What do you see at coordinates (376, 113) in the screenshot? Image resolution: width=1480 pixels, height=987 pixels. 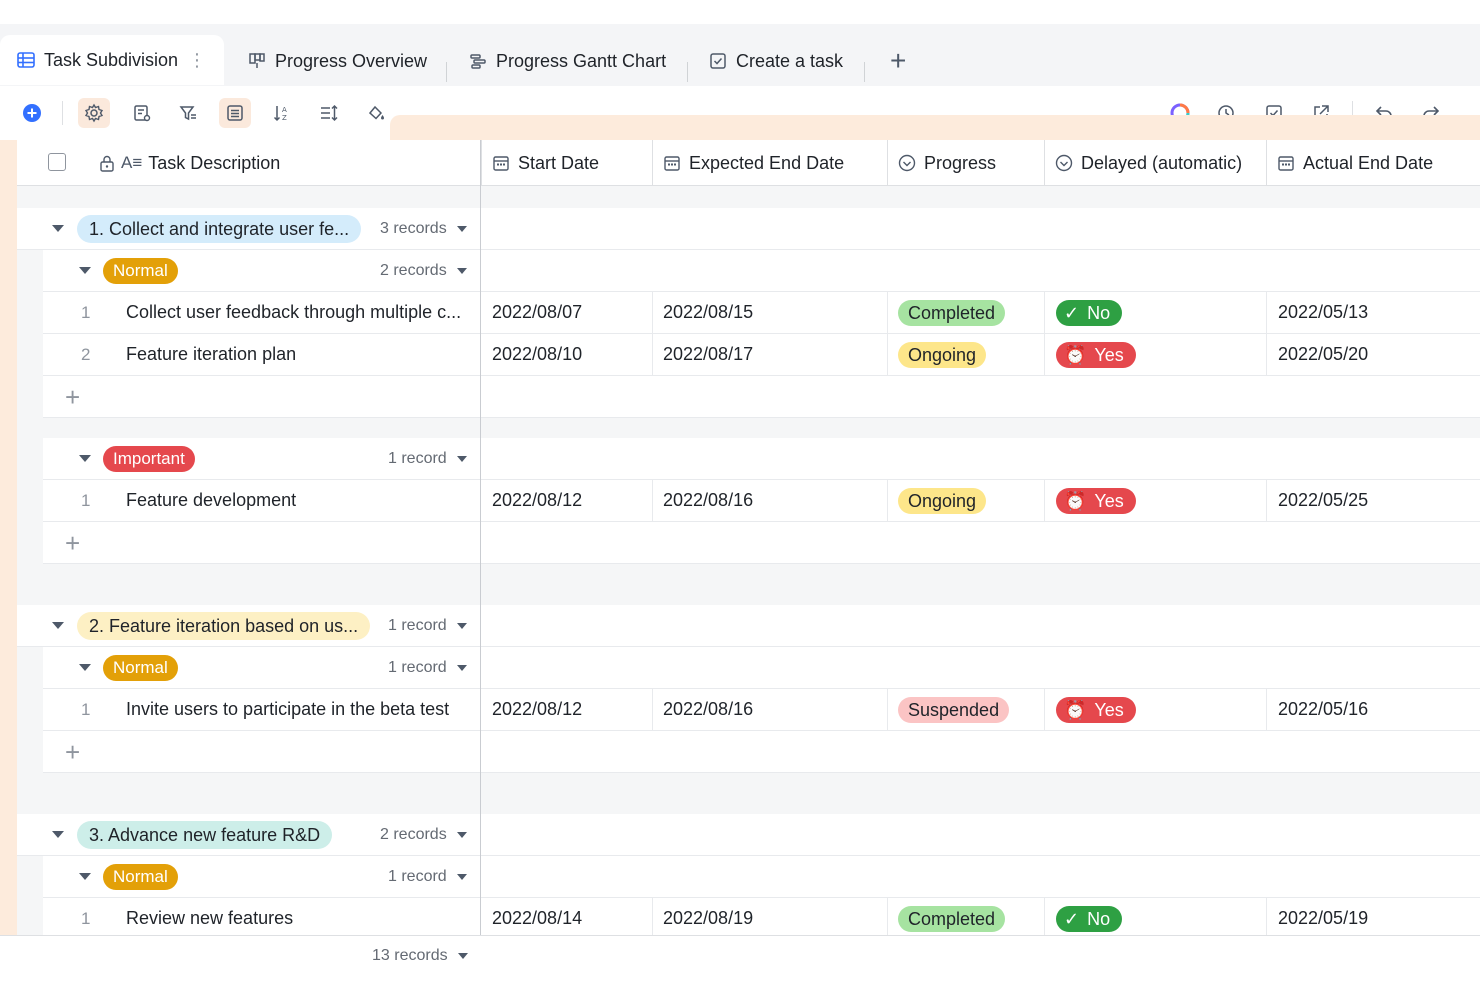 I see `fill-color-button` at bounding box center [376, 113].